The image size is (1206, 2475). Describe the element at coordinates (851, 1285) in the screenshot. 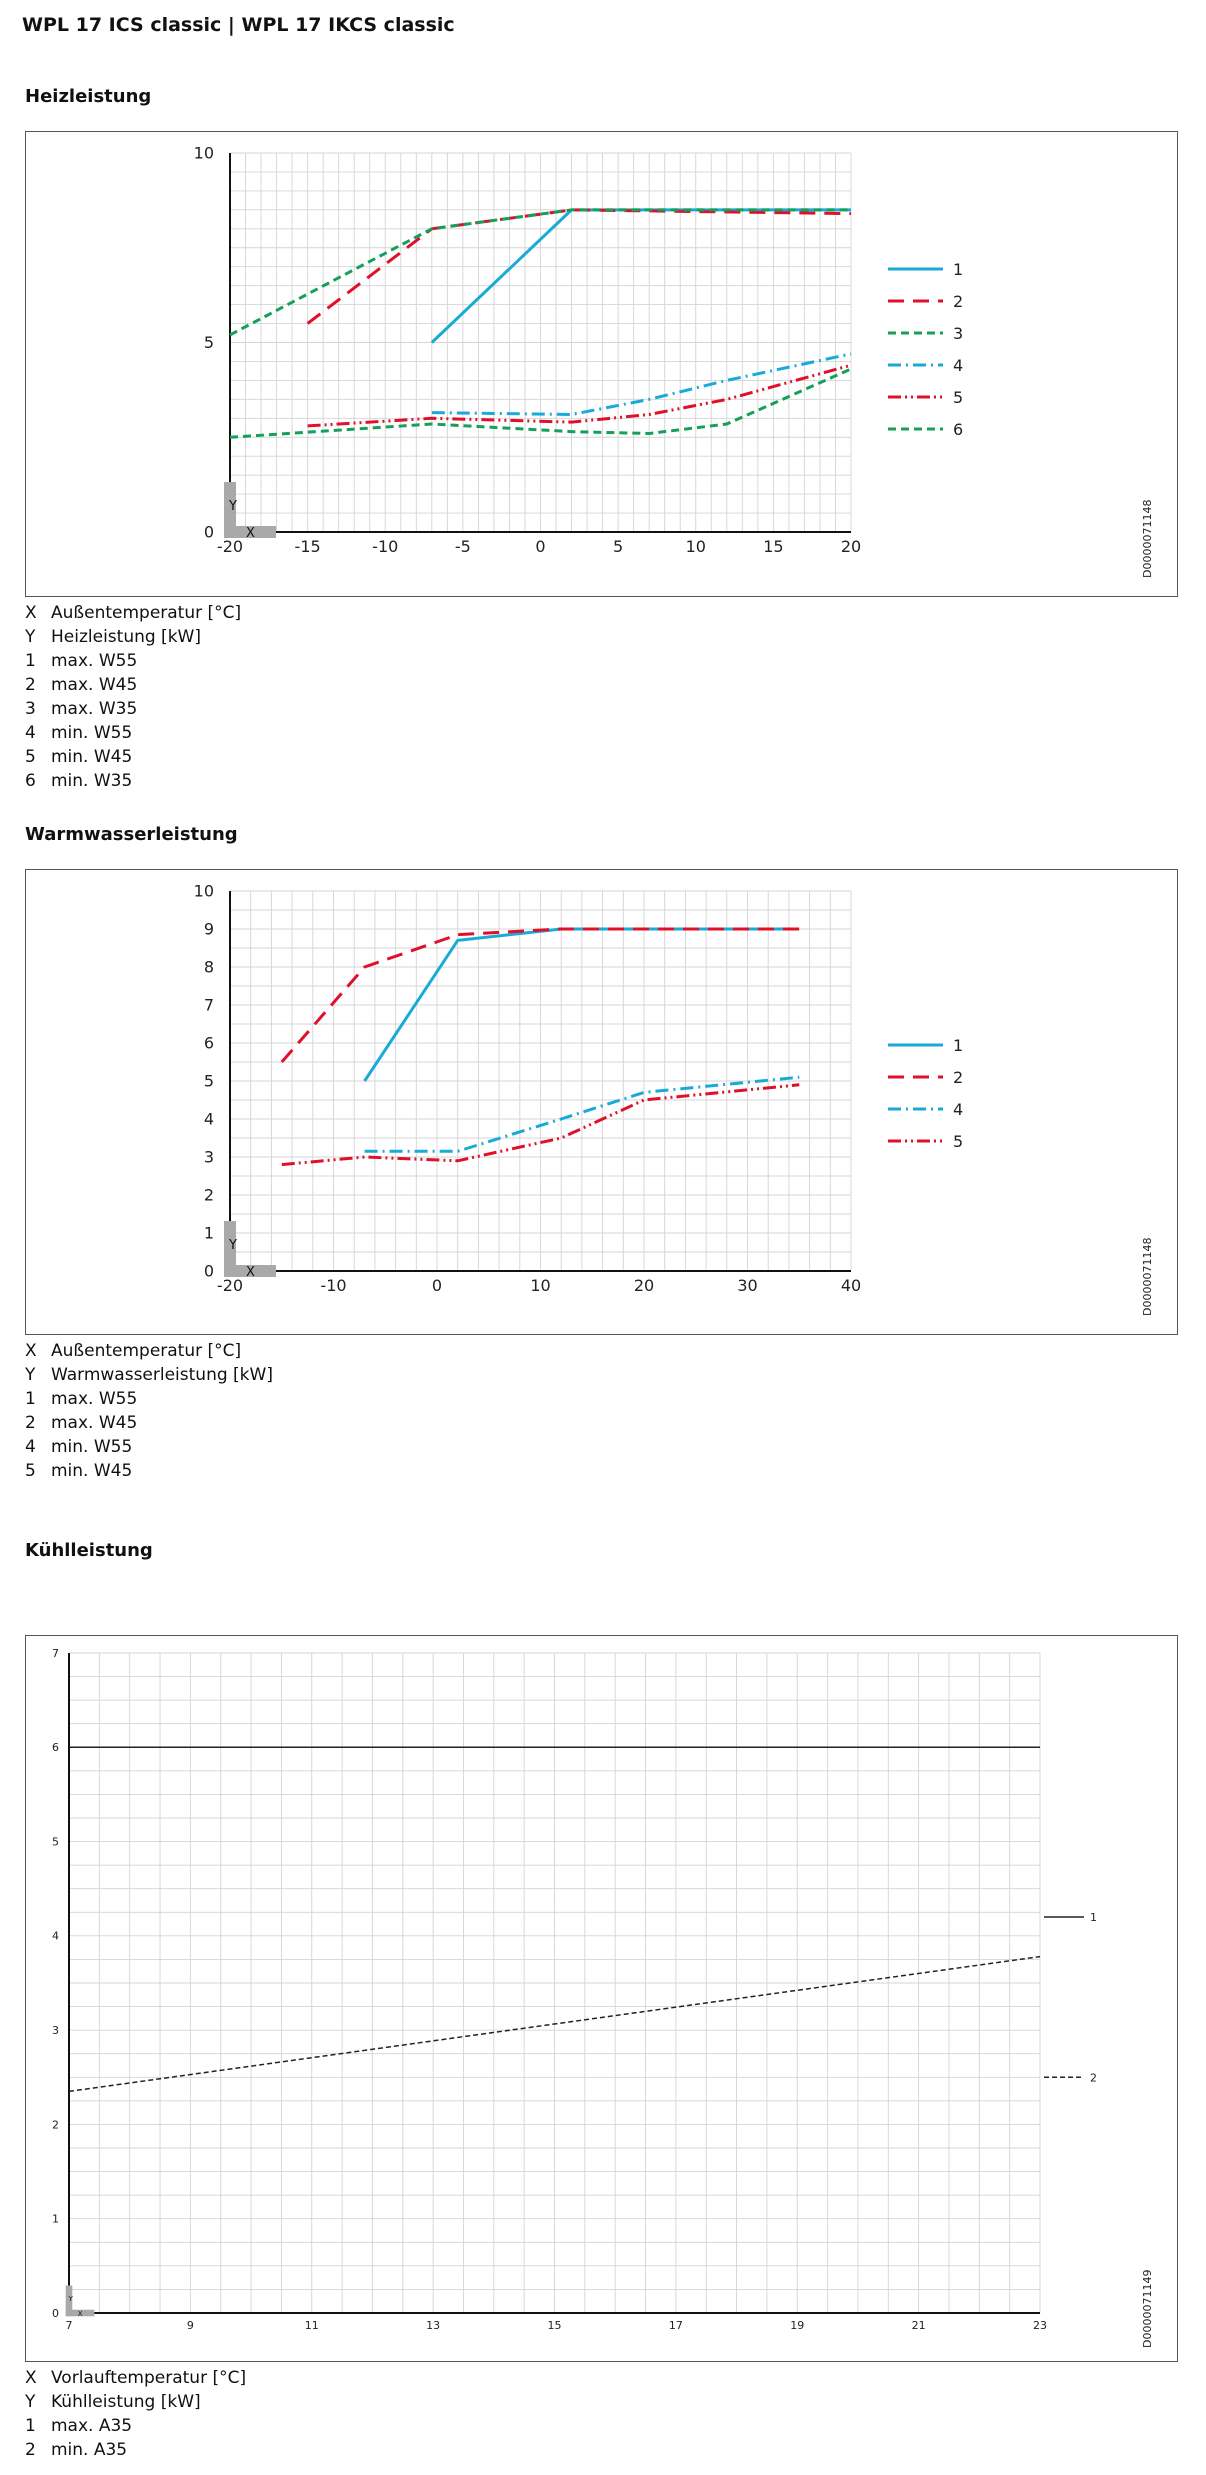

I see `x-tick-label: 40` at that location.